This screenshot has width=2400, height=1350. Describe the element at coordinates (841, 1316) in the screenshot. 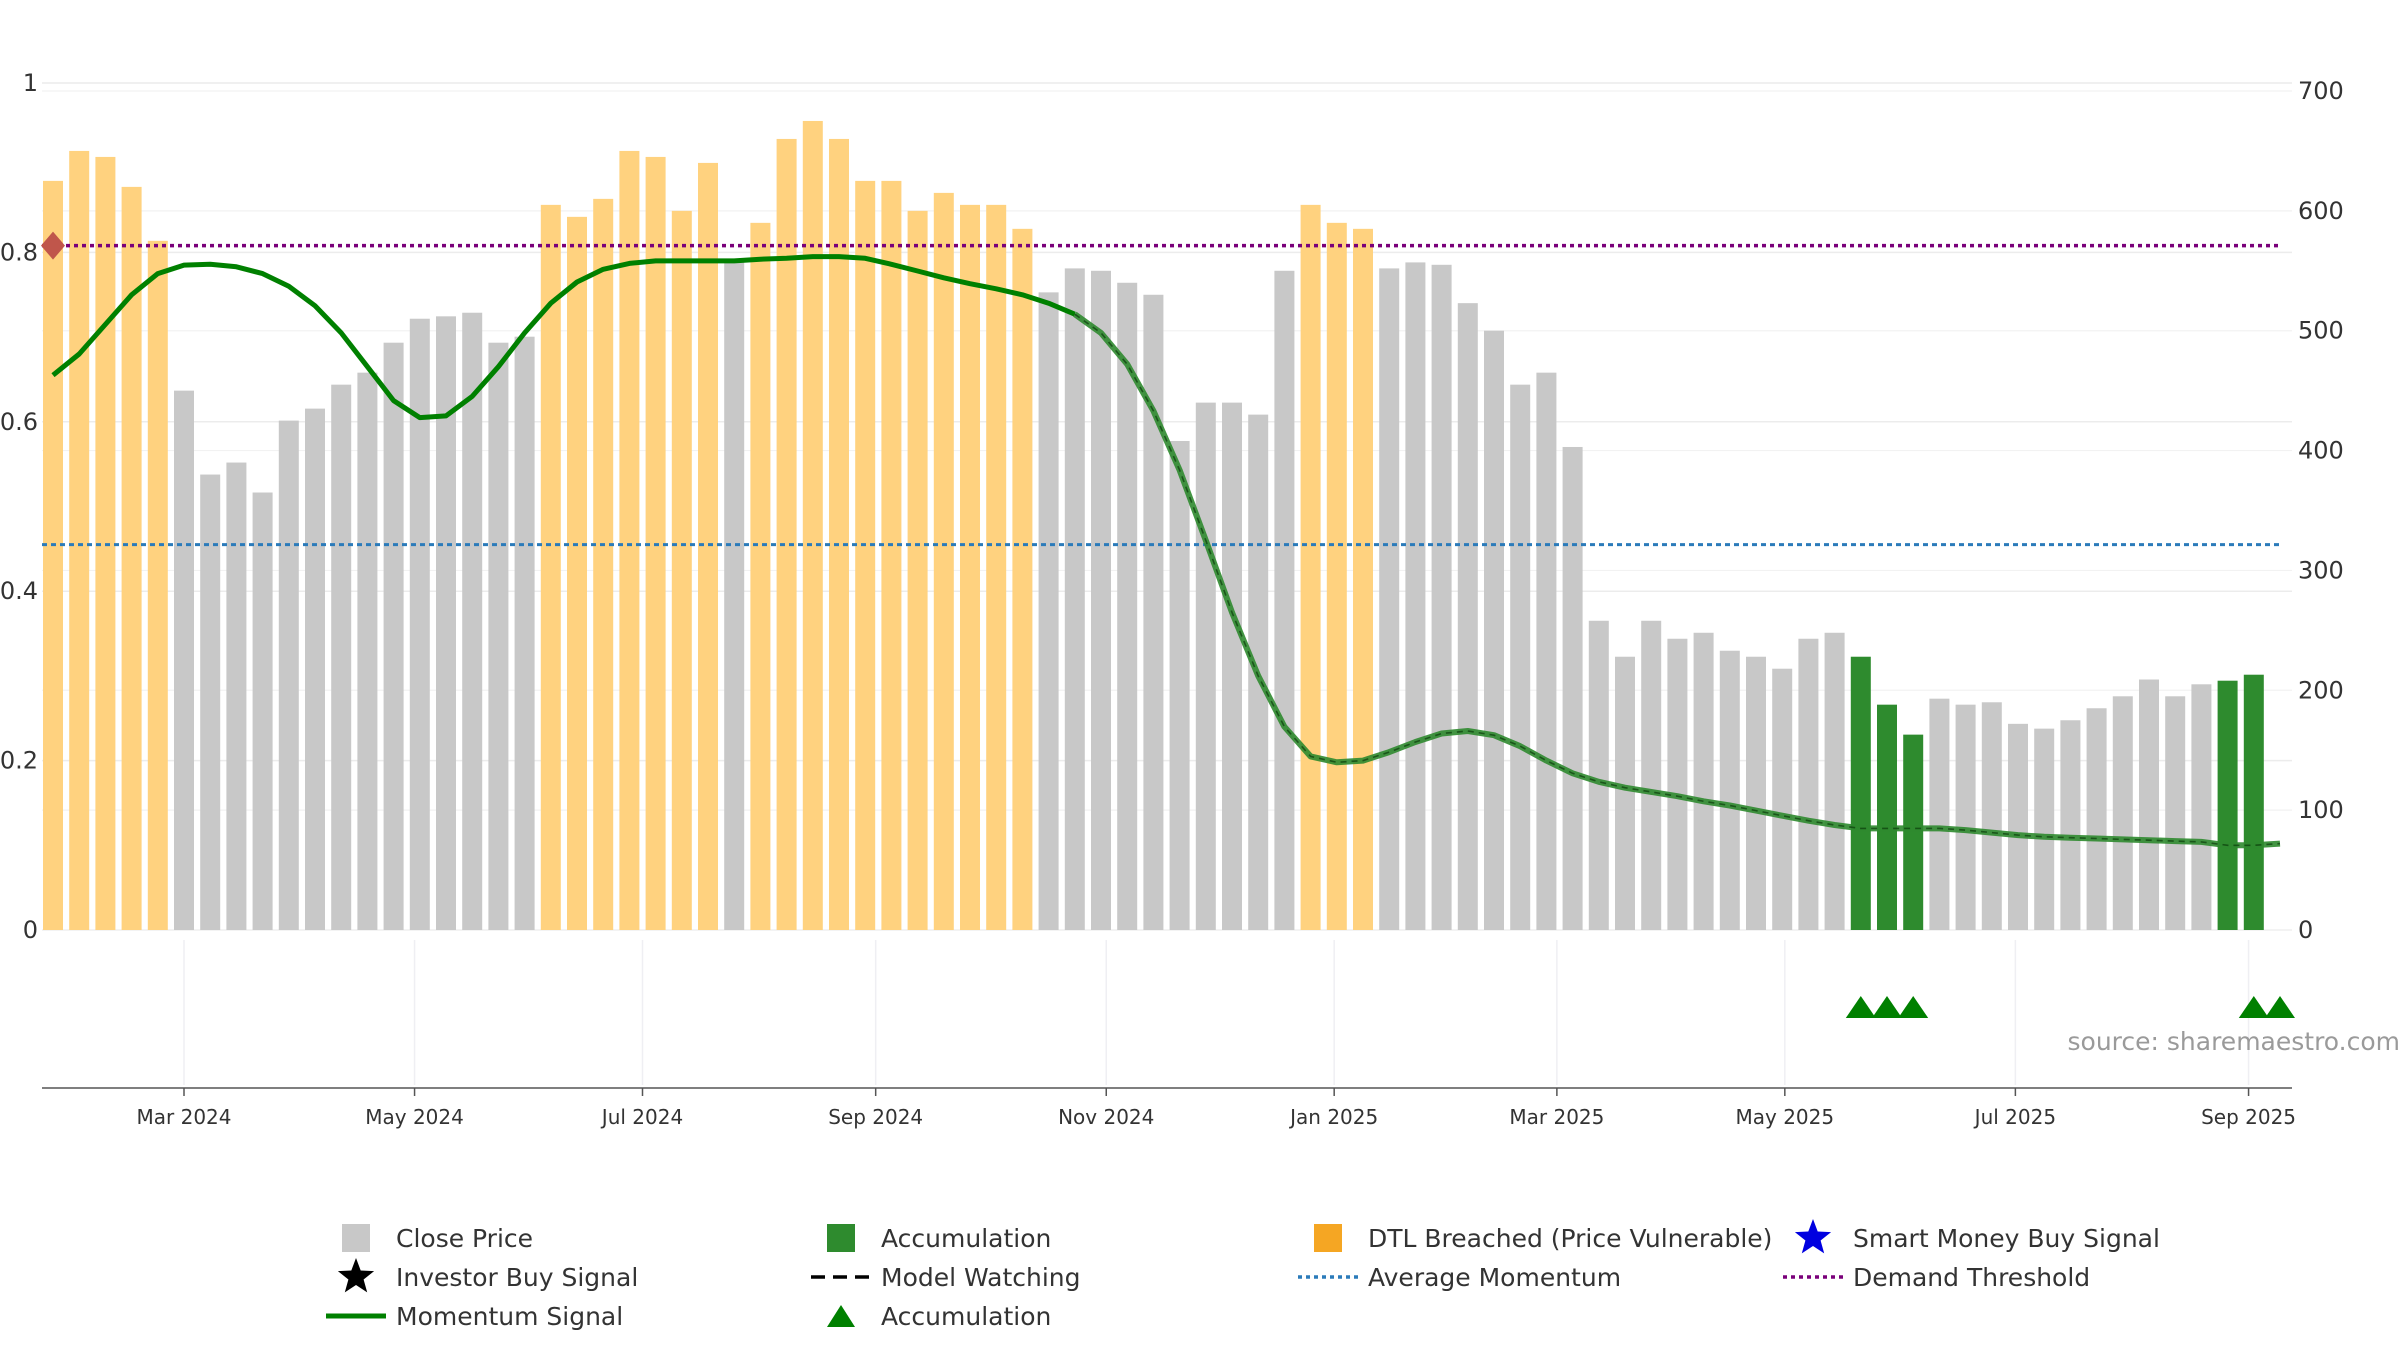

I see `accumulation-triangle-legend-icon` at that location.